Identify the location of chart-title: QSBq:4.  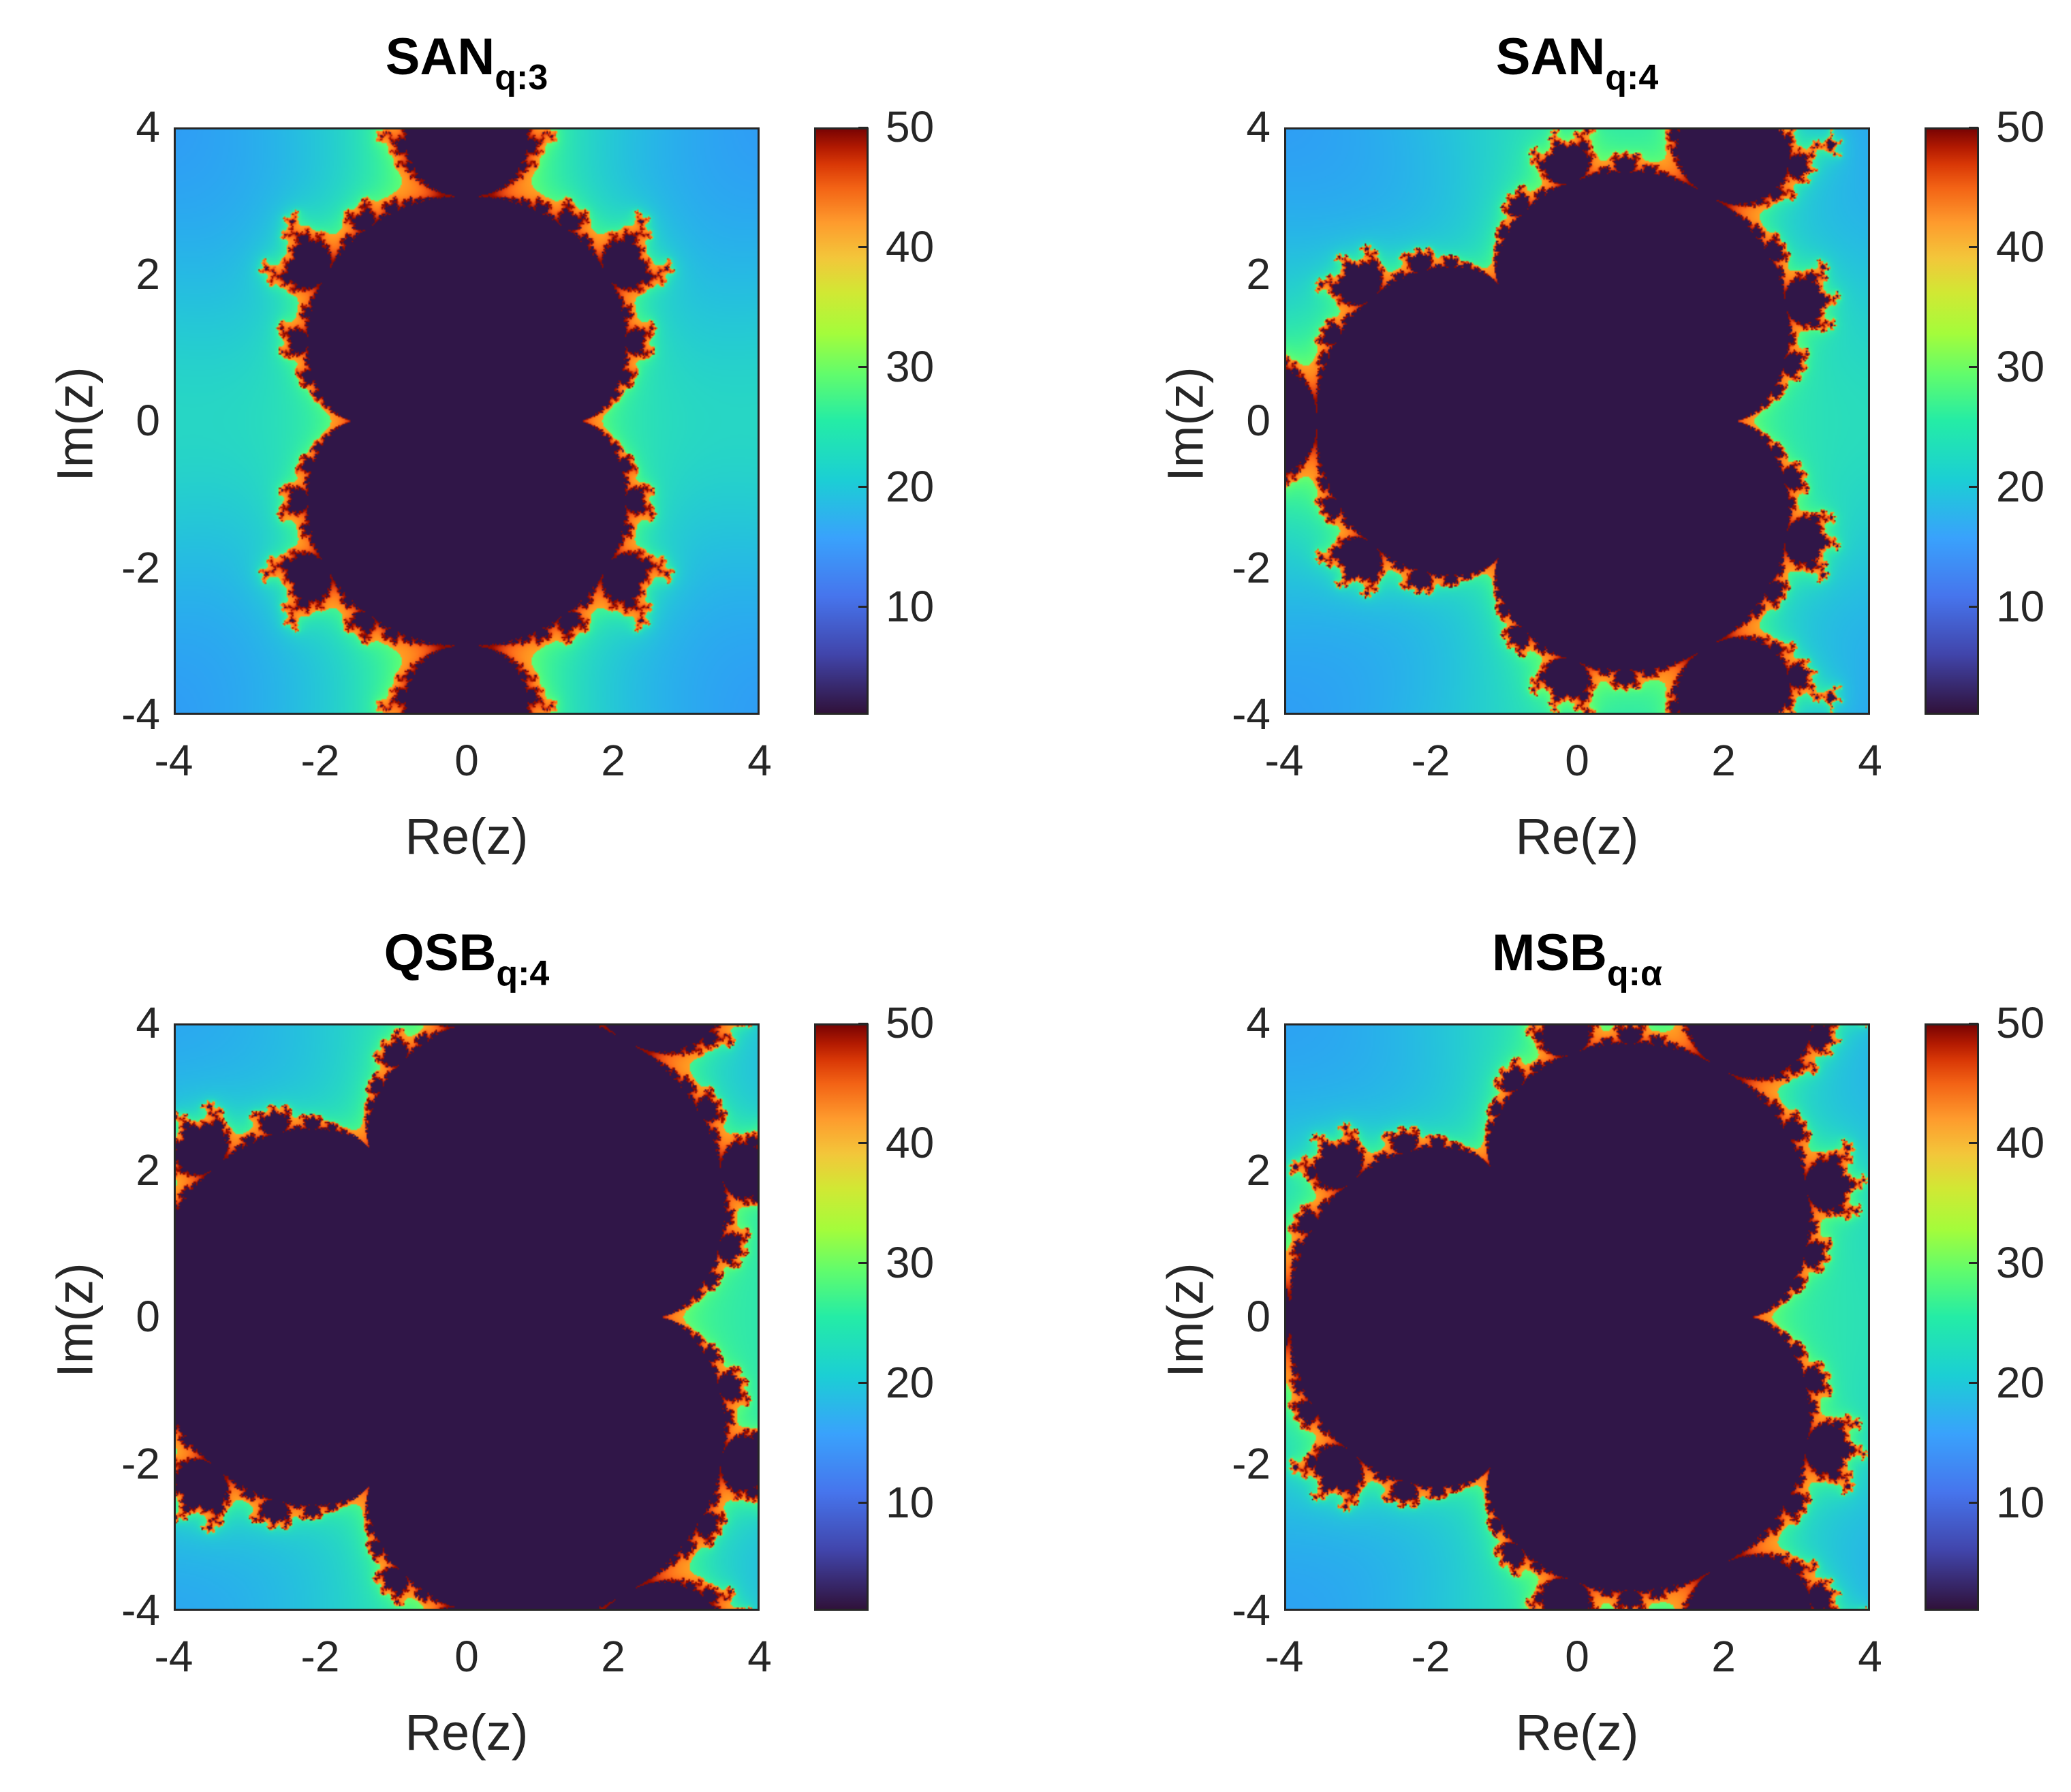
(467, 958).